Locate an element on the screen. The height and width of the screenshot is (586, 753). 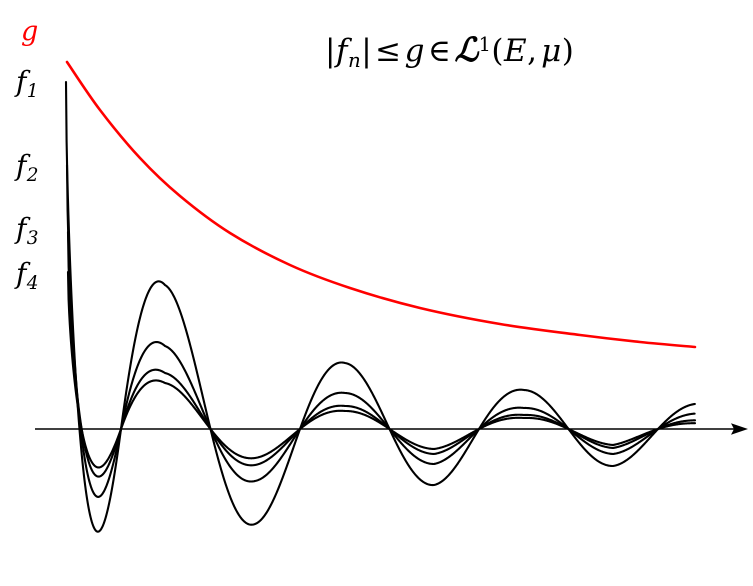
formula-n-subscript: n is located at coordinates (354, 60).